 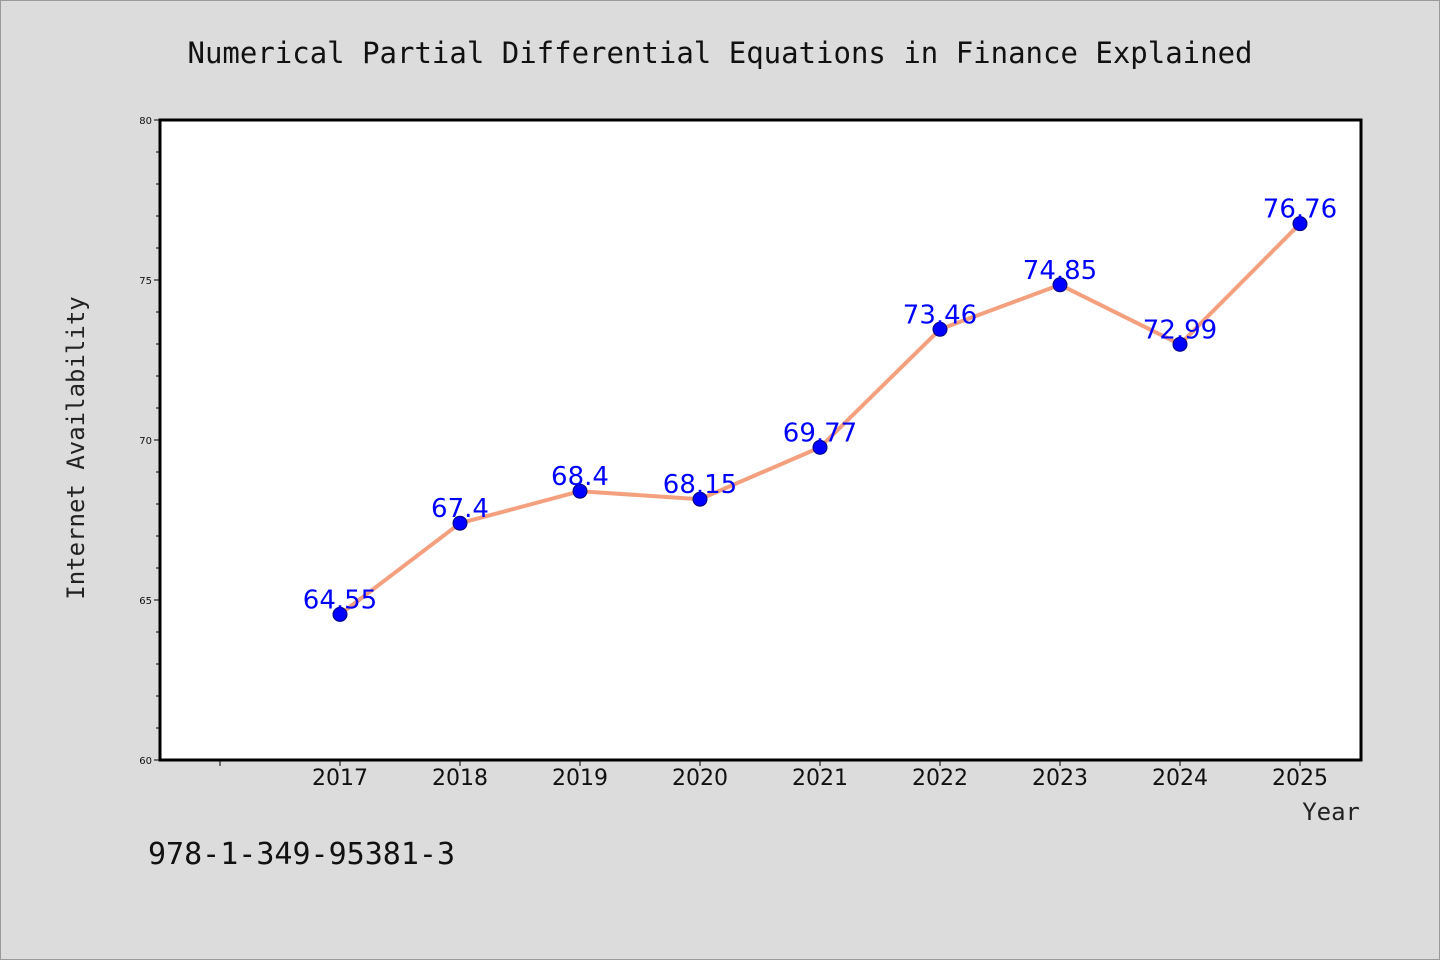 I want to click on y-tick-label: 60, so click(x=145, y=761).